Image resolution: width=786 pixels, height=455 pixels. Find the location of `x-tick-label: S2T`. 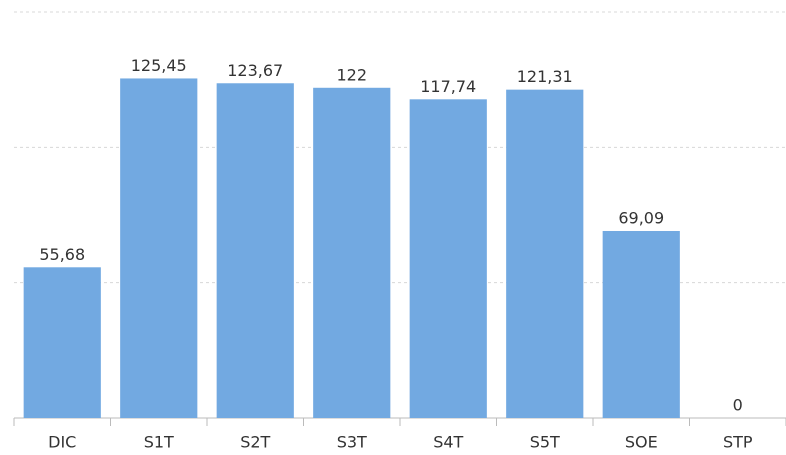

x-tick-label: S2T is located at coordinates (255, 442).